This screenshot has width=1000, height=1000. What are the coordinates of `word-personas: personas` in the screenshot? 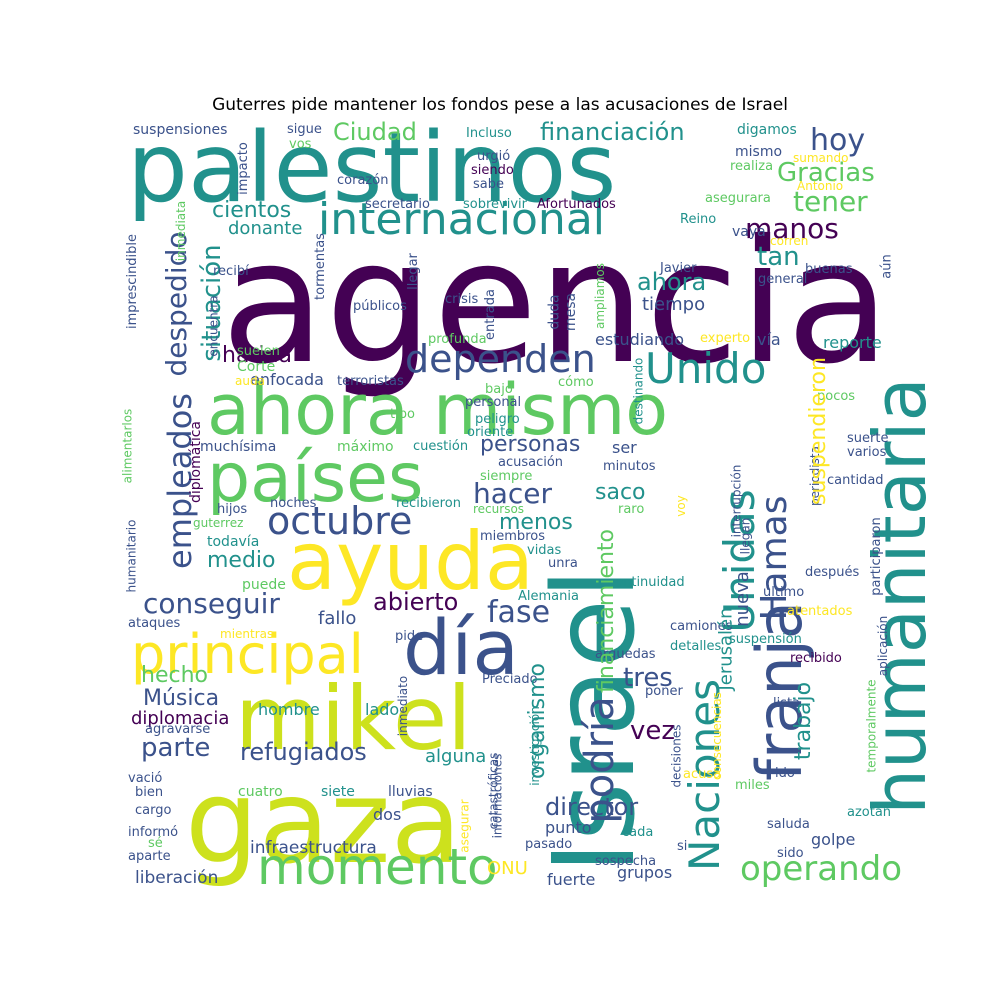 It's located at (530, 444).